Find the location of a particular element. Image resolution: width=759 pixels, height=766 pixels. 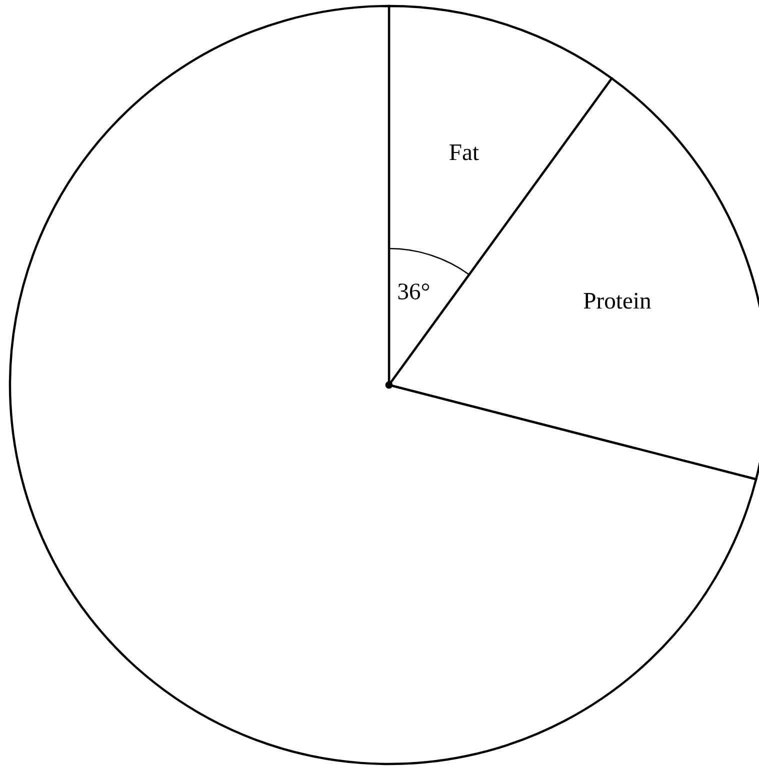

text: 36° is located at coordinates (414, 292).